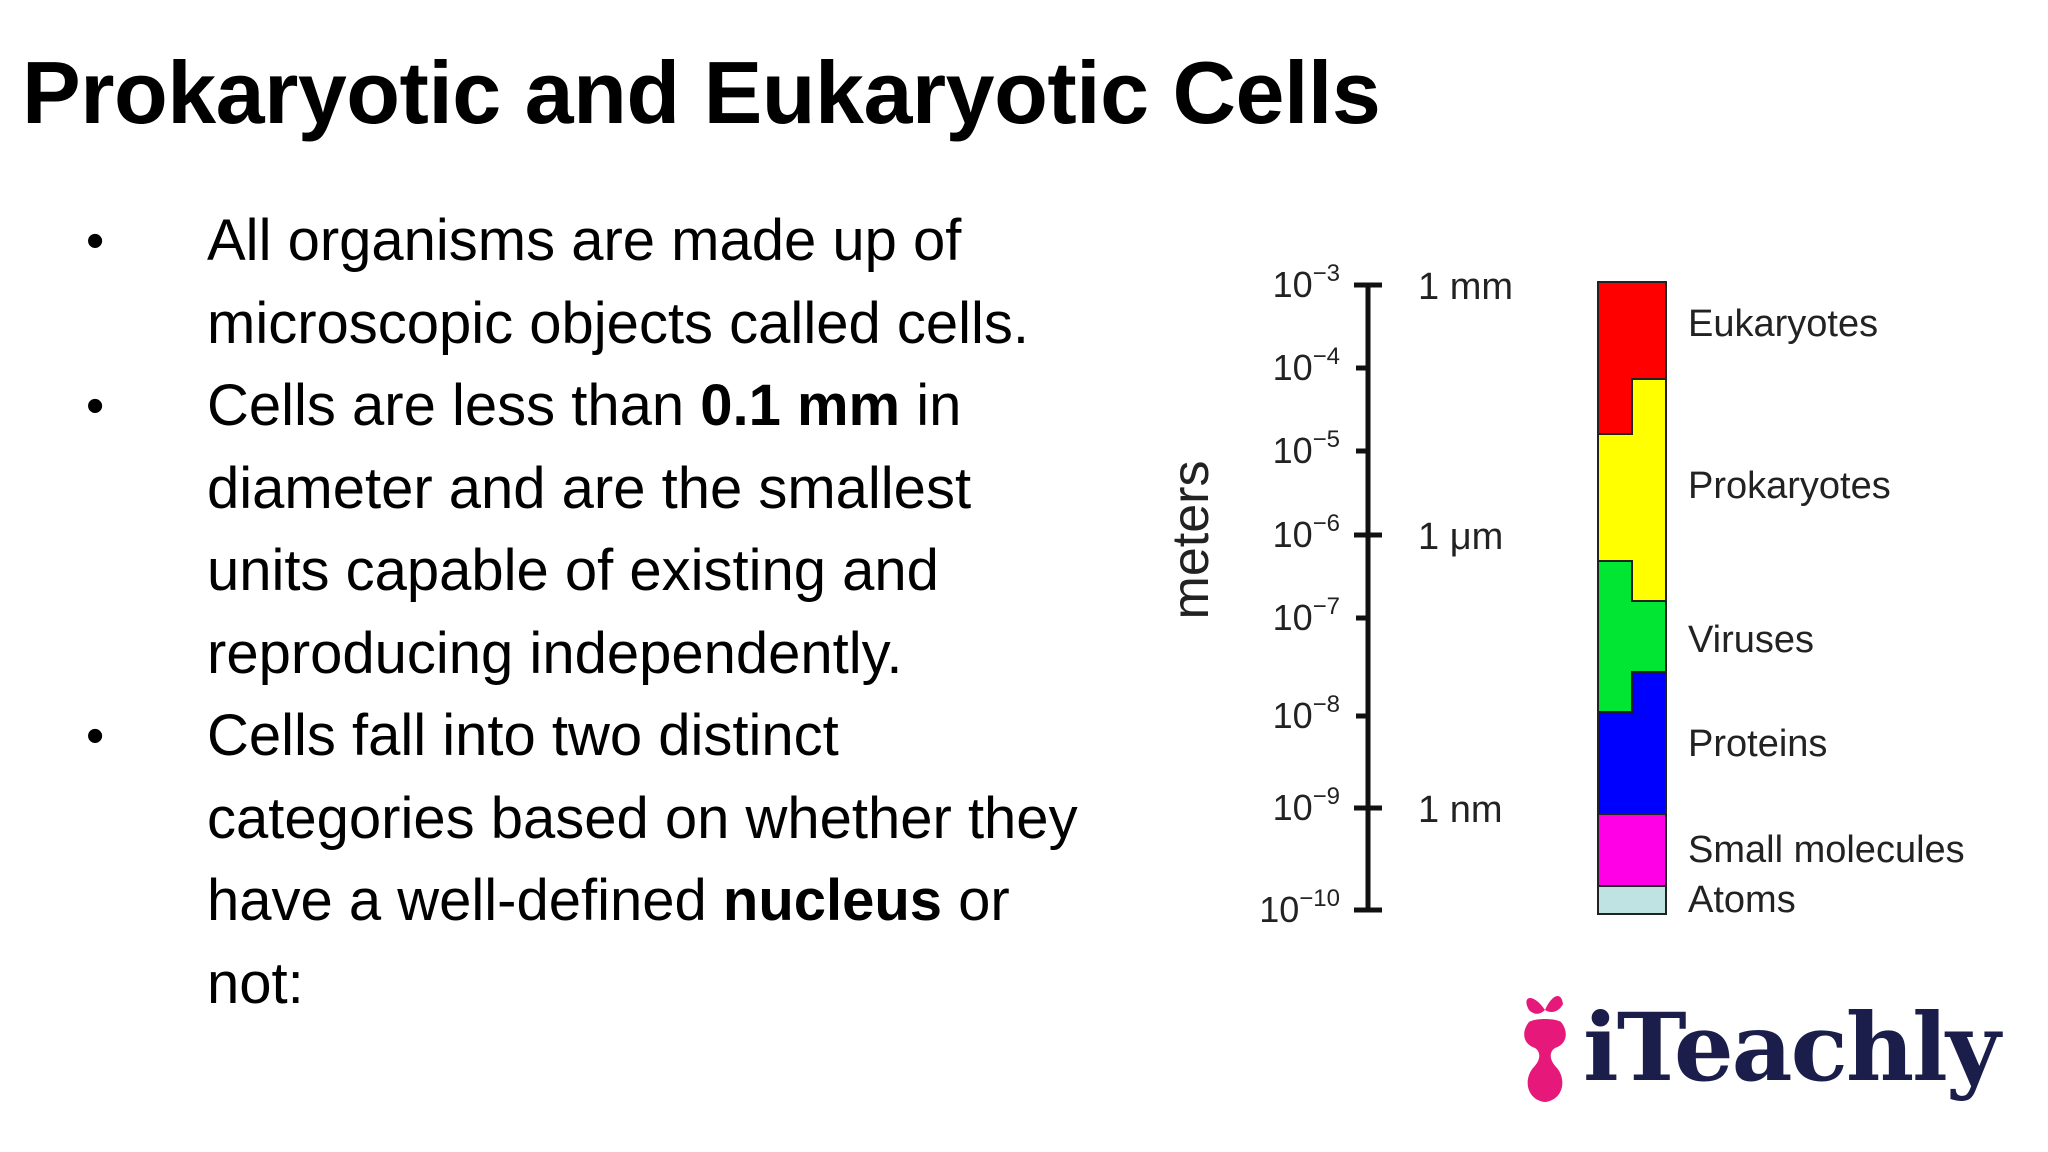 The image size is (2048, 1152). I want to click on exponent-label: 10−5, so click(1306, 448).